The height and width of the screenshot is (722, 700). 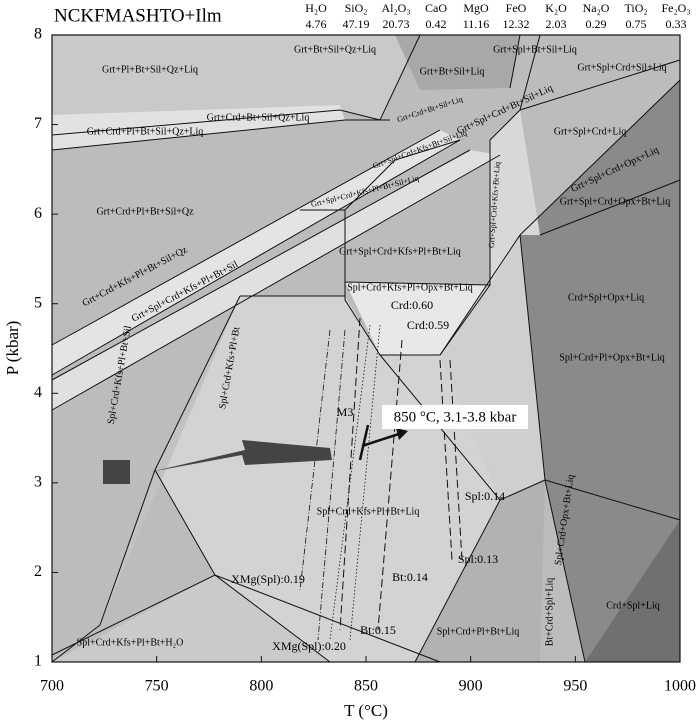 What do you see at coordinates (485, 496) in the screenshot?
I see `annotation: Spl:0.14` at bounding box center [485, 496].